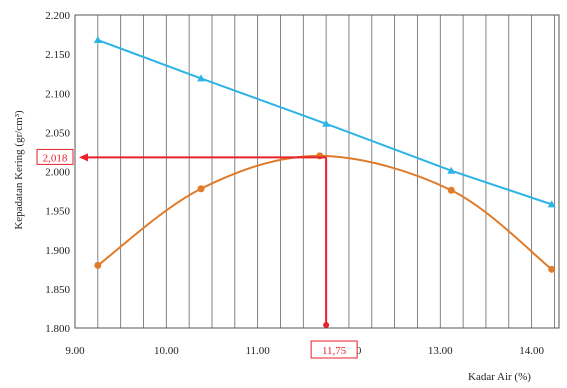 This screenshot has height=388, width=567. I want to click on y-axis-label: Kepadatan Kering (gr/cm³), so click(19, 170).